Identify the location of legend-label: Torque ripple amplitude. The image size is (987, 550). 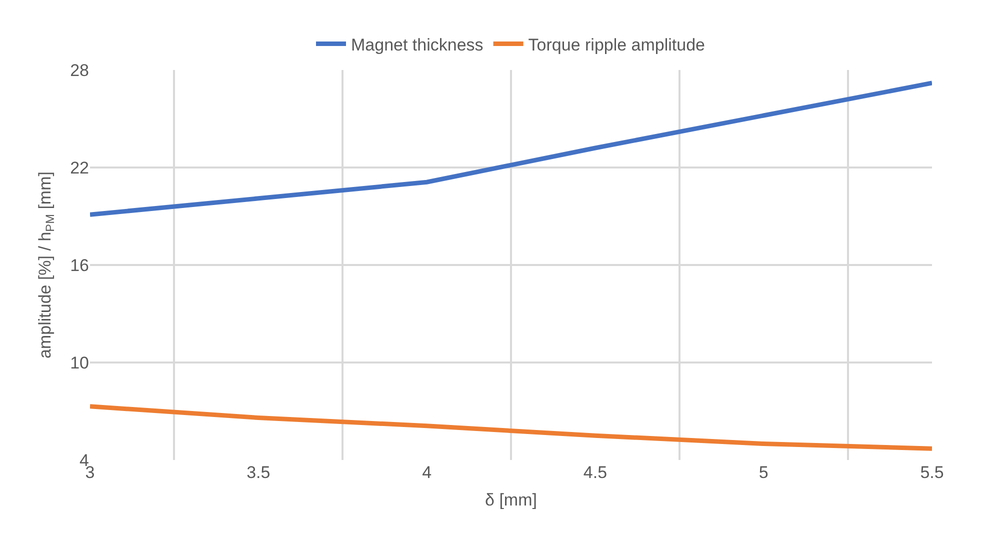
(617, 44).